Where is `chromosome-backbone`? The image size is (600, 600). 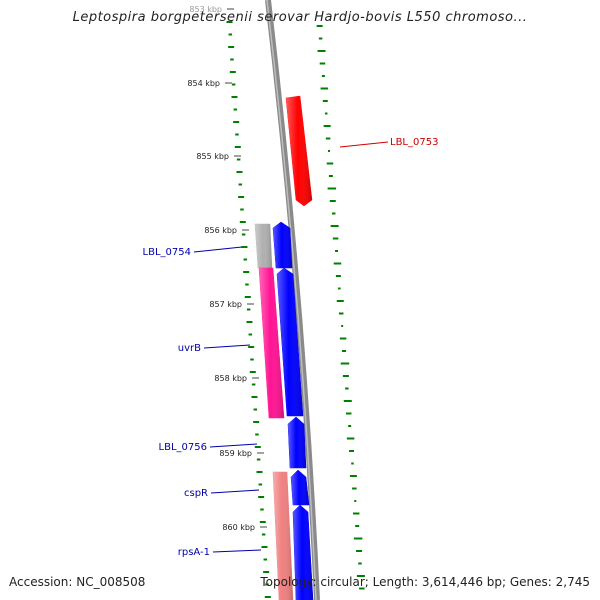
chromosome-backbone is located at coordinates (292, 300).